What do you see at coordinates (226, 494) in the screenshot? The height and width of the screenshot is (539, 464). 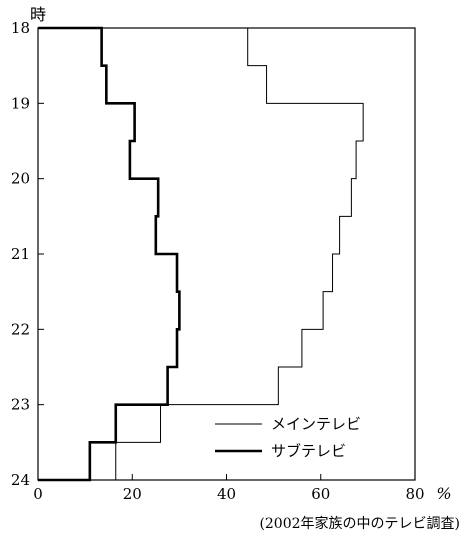 I see `x-tick-label: 40` at bounding box center [226, 494].